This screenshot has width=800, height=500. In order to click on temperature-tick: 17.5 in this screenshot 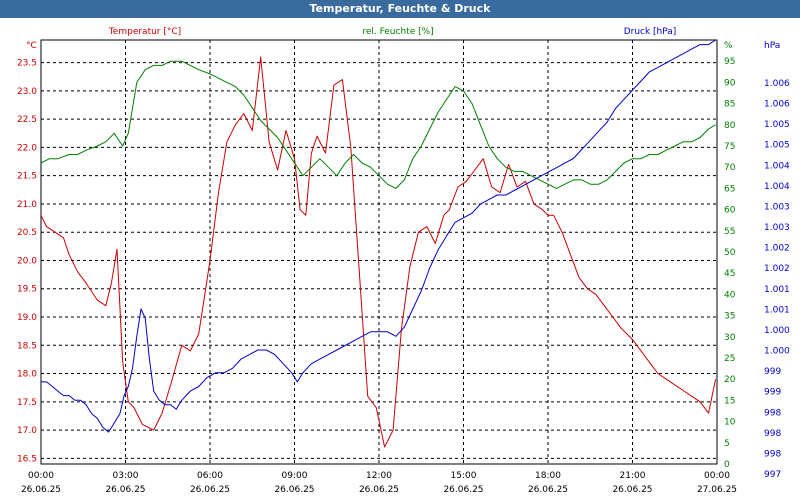, I will do `click(27, 403)`.